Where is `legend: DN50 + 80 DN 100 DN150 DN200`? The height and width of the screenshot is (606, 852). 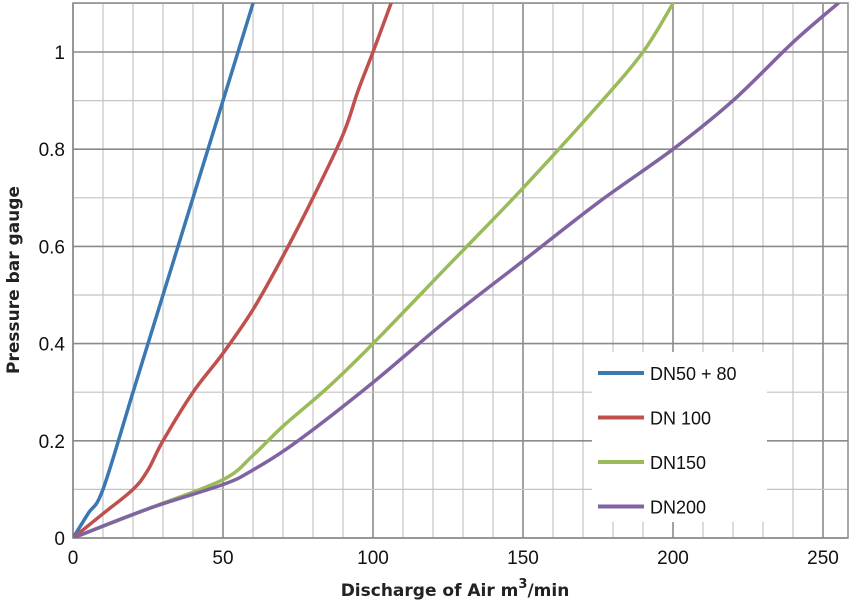
legend: DN50 + 80 DN 100 DN150 DN200 is located at coordinates (679, 437).